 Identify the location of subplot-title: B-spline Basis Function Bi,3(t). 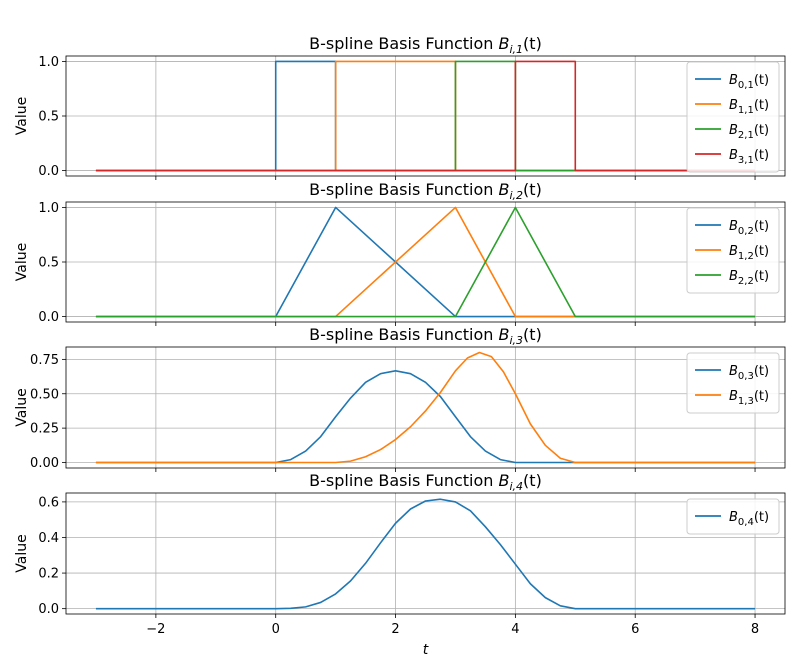
(425, 336).